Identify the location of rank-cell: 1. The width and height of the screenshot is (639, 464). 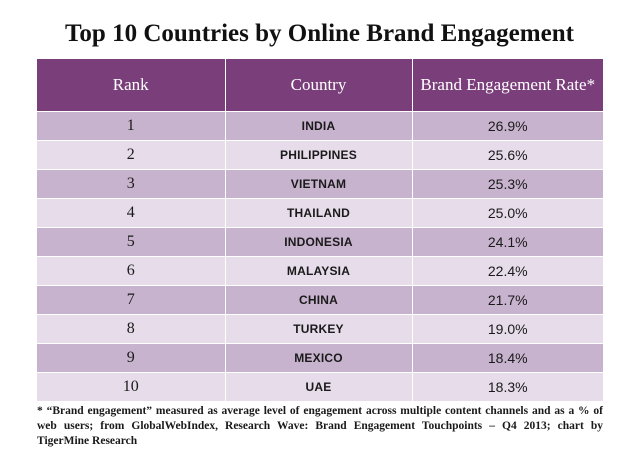
(131, 125).